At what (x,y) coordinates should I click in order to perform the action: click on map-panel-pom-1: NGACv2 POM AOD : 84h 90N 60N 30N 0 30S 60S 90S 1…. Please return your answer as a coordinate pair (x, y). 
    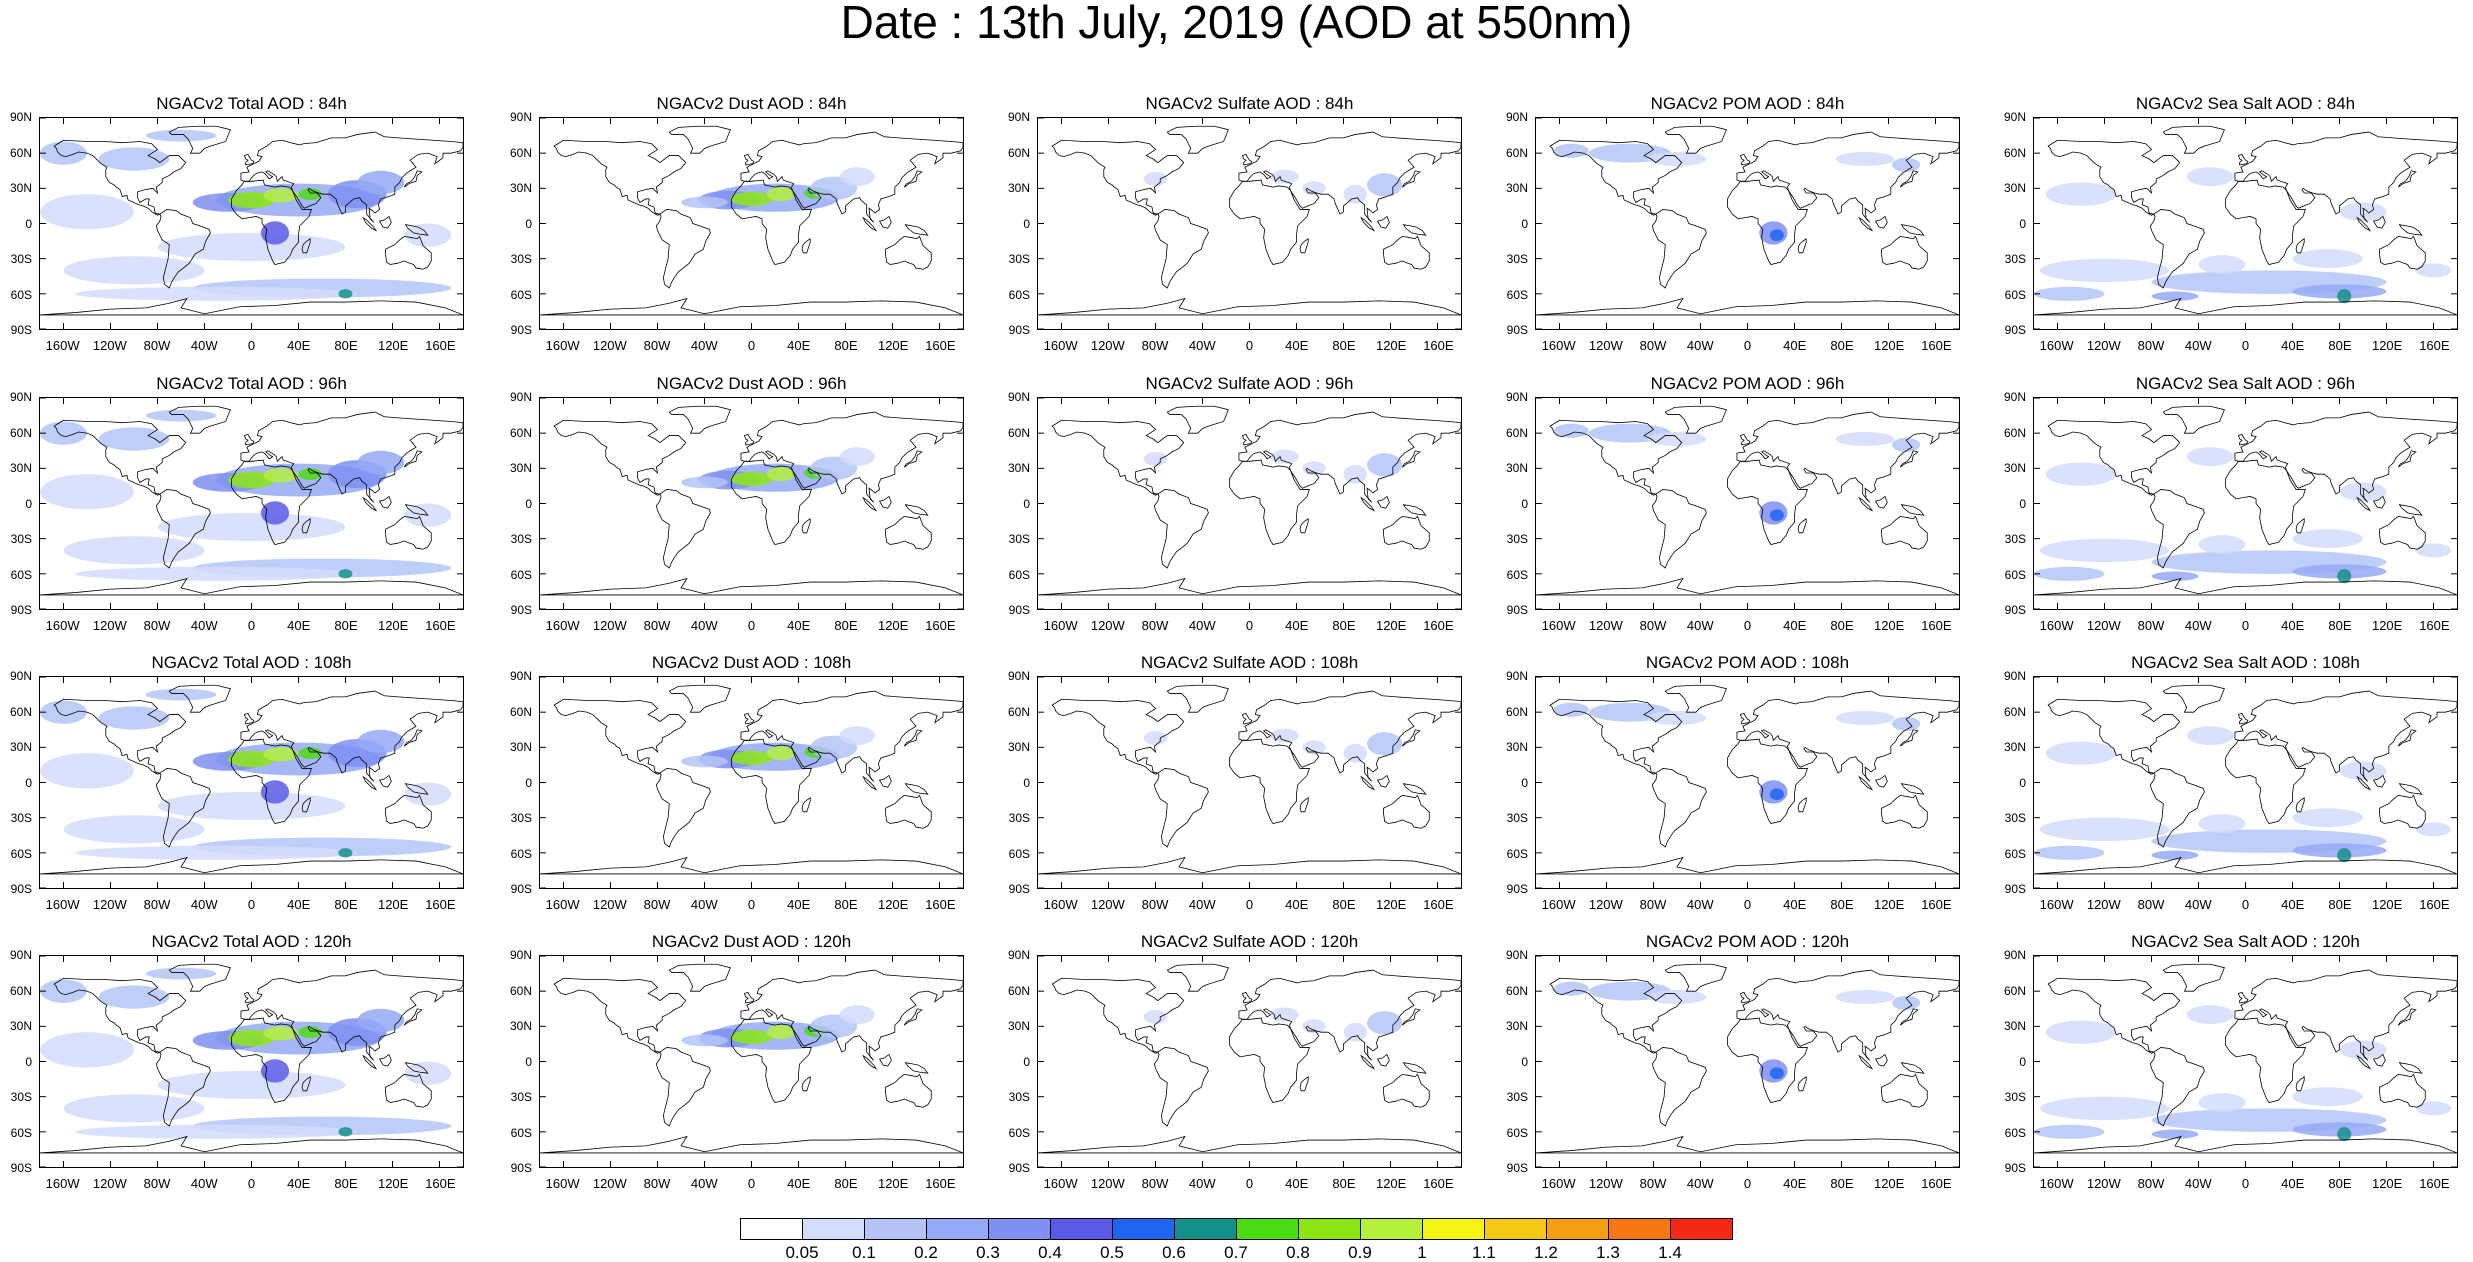
    Looking at the image, I should click on (1731, 234).